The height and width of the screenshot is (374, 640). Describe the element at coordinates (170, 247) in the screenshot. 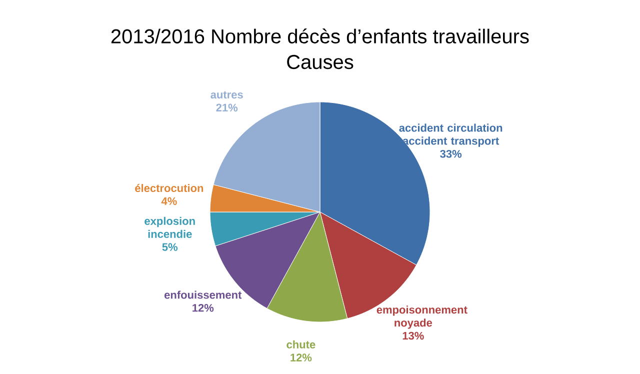

I see `data-label: 5%` at that location.